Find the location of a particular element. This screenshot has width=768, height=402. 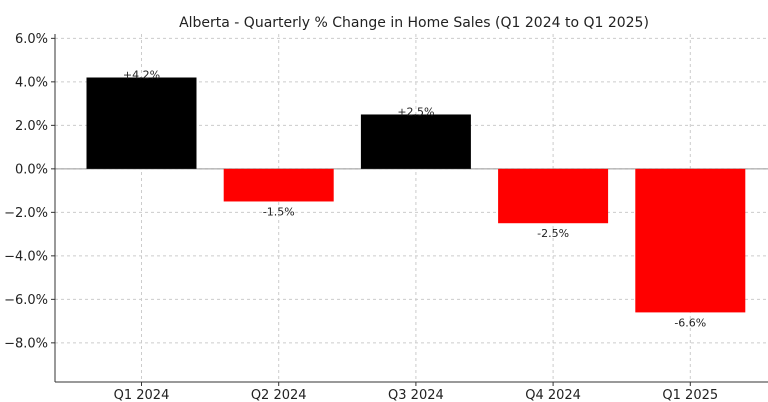

bar-q2-2024 is located at coordinates (278, 185).